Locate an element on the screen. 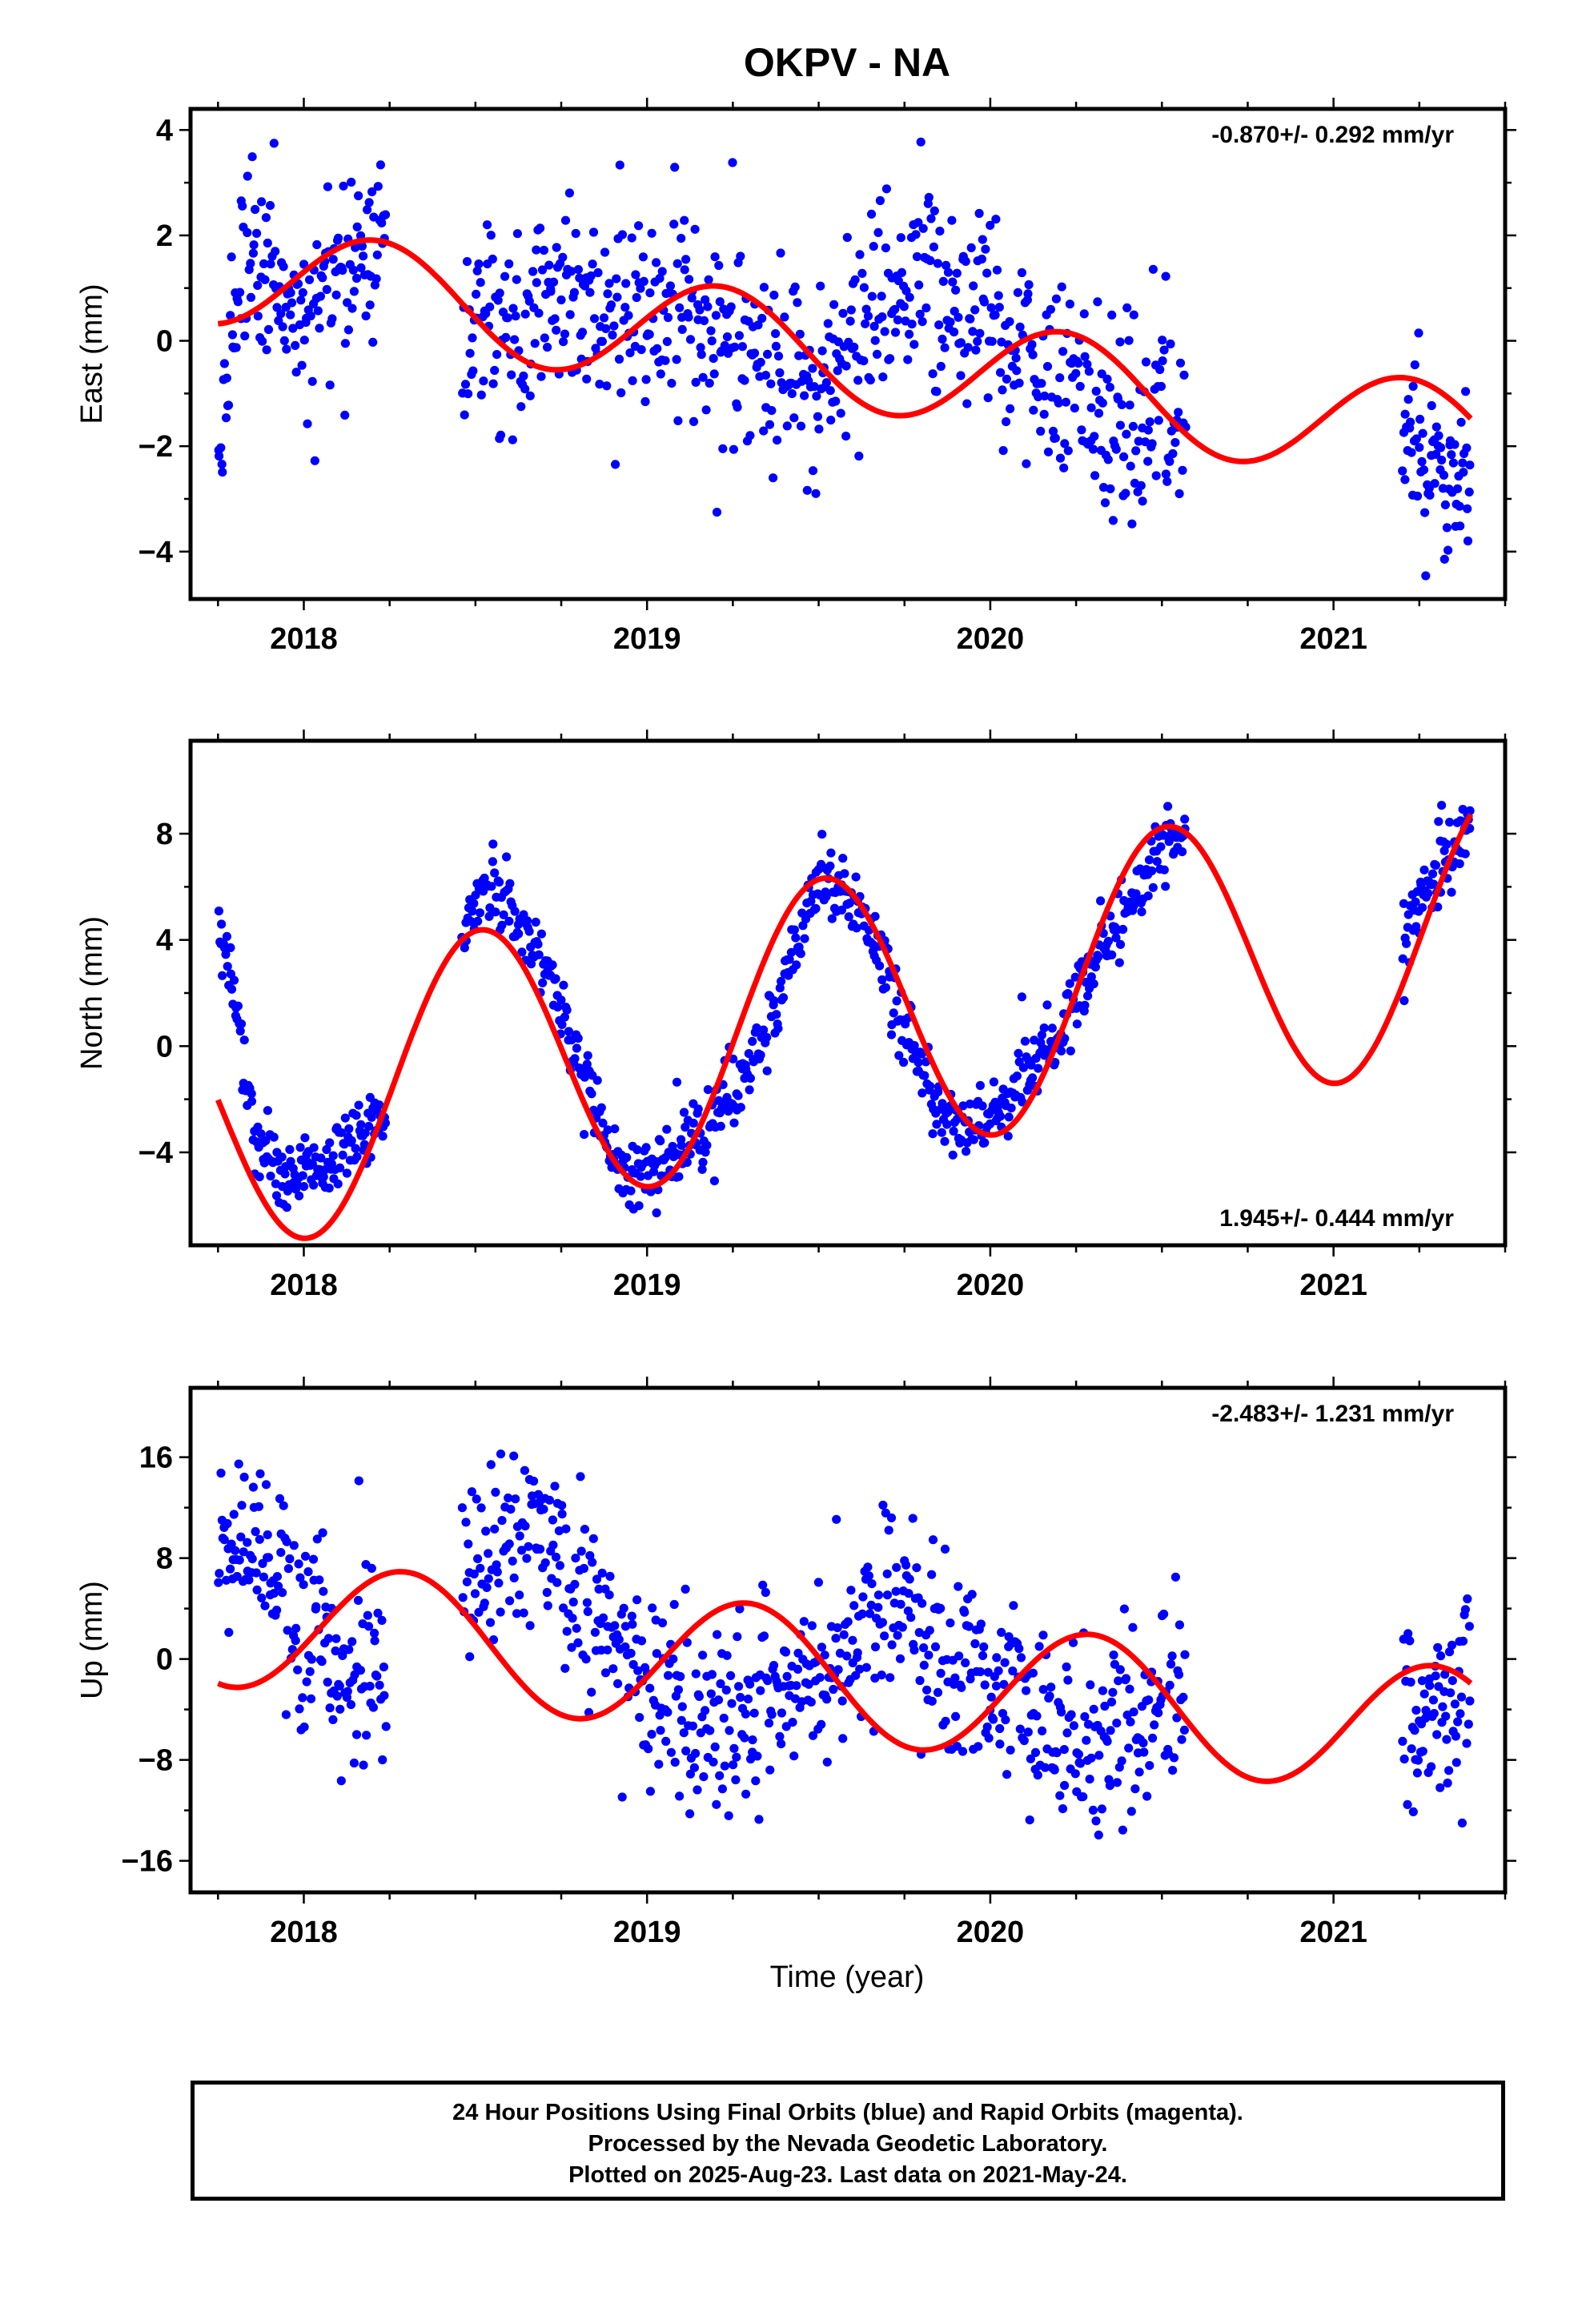  y-tick-label: −2 is located at coordinates (156, 447).